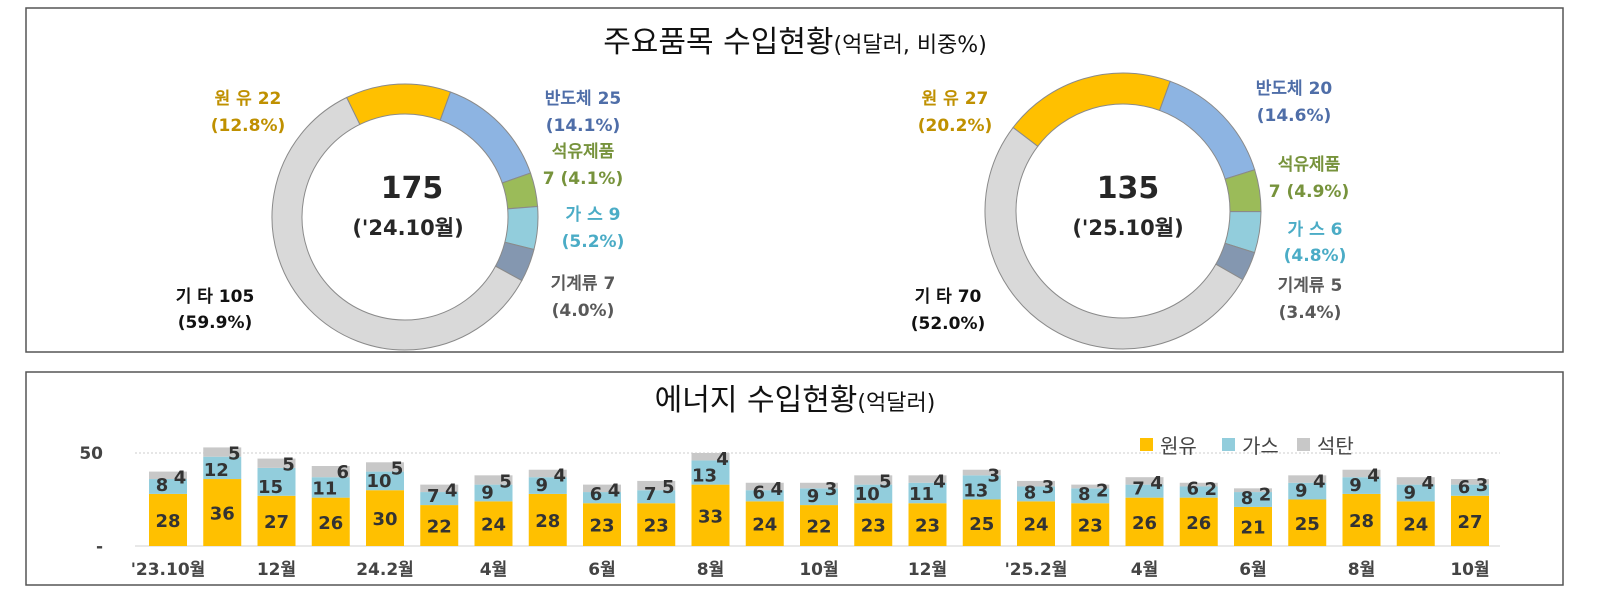  I want to click on bar-label-coal-24: 3, so click(1482, 485).